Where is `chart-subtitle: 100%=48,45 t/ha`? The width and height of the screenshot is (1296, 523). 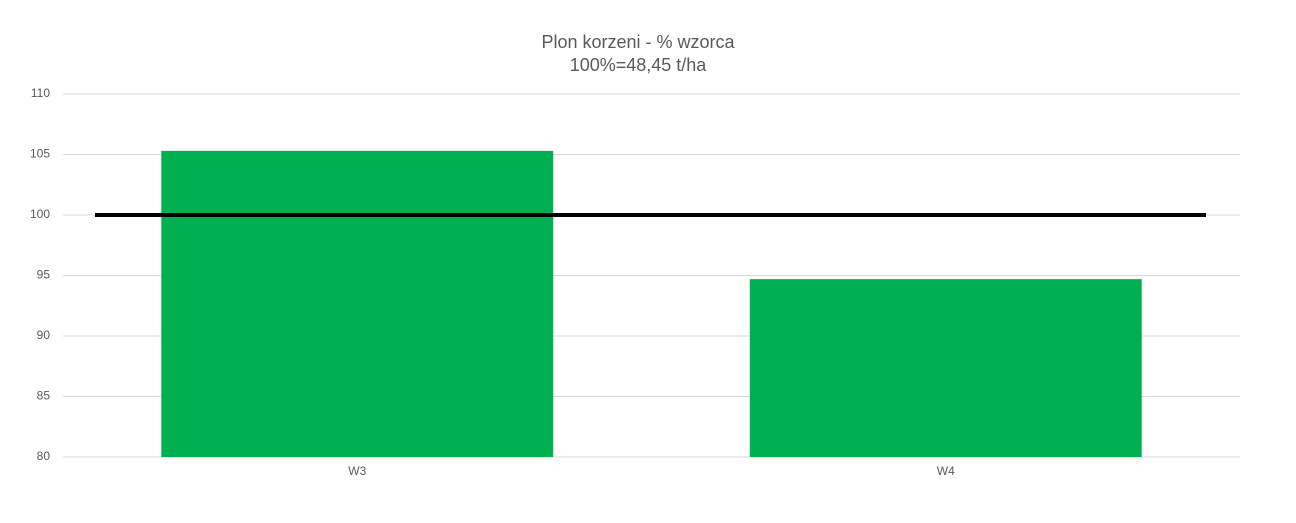
chart-subtitle: 100%=48,45 t/ha is located at coordinates (639, 65).